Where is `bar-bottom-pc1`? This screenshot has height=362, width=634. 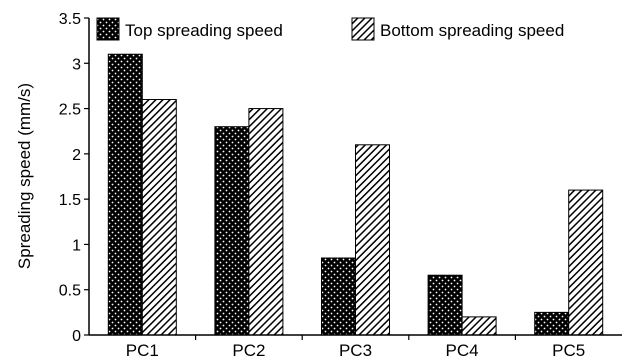
bar-bottom-pc1 is located at coordinates (159, 217).